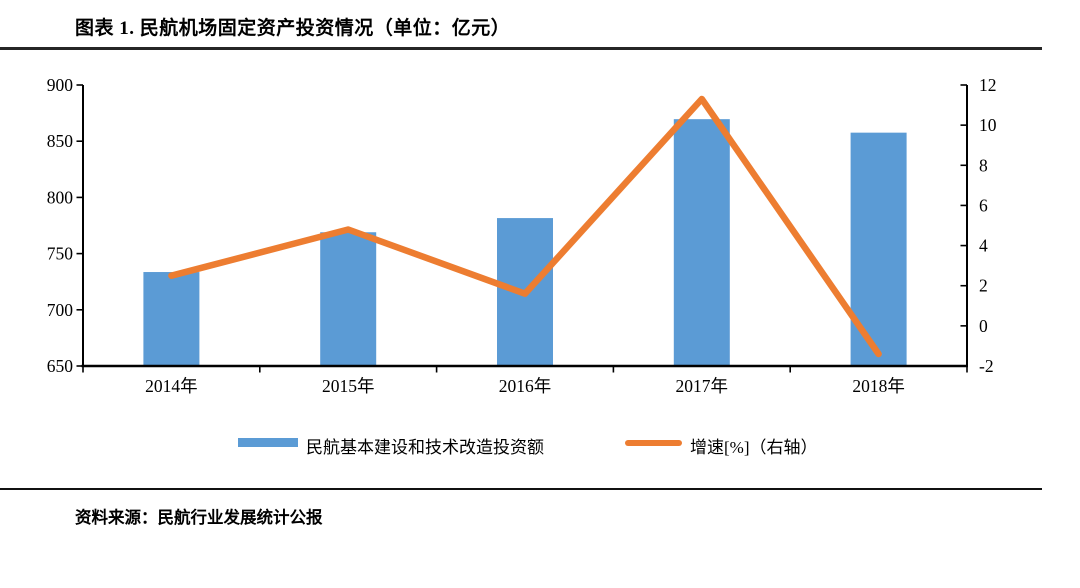 The height and width of the screenshot is (588, 1080). What do you see at coordinates (348, 386) in the screenshot?
I see `x-tick-label-2015年: 2015年` at bounding box center [348, 386].